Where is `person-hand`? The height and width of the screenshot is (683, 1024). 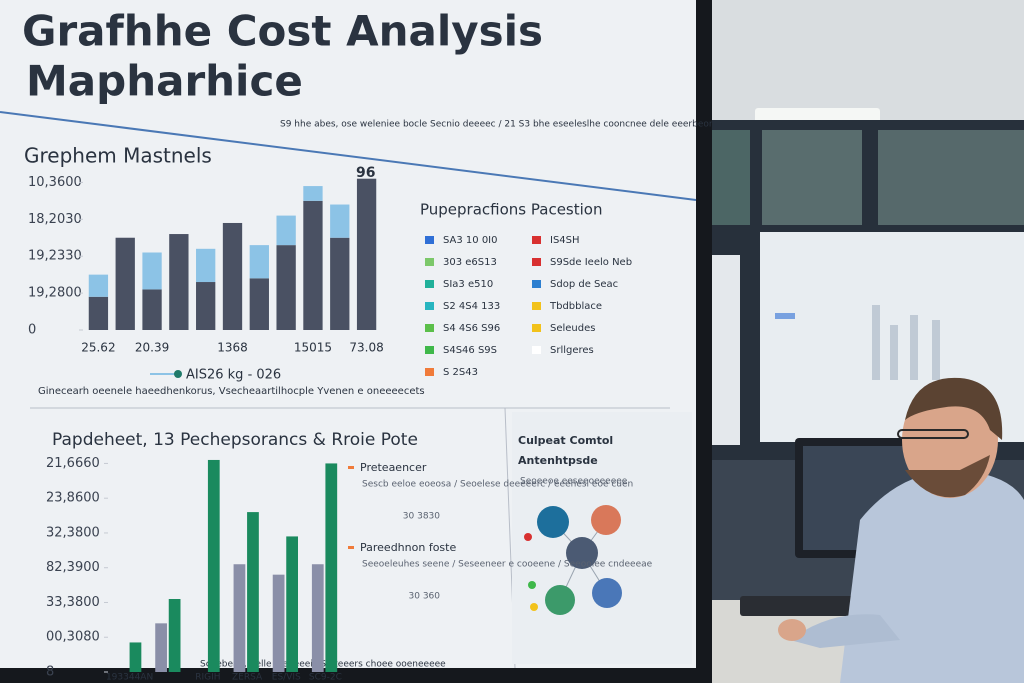 person-hand is located at coordinates (792, 630).